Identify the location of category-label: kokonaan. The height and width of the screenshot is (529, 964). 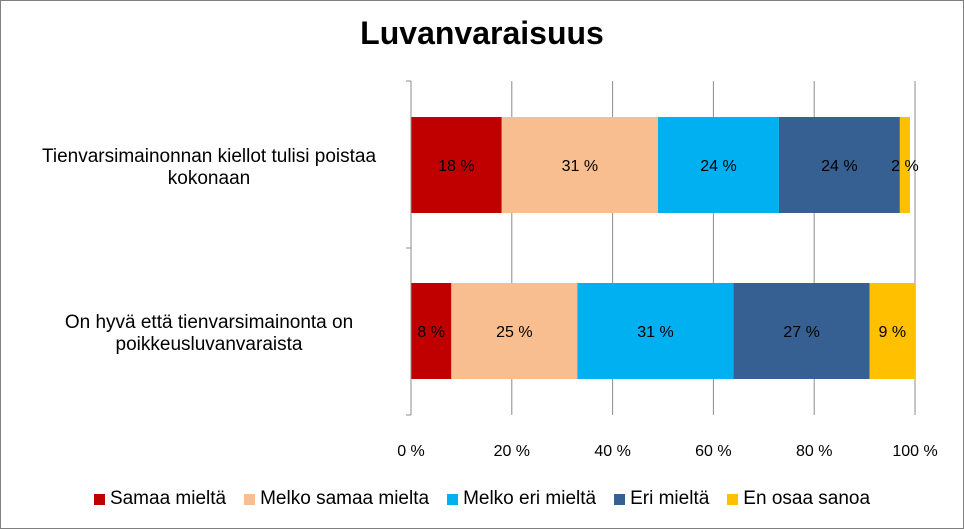
(209, 178).